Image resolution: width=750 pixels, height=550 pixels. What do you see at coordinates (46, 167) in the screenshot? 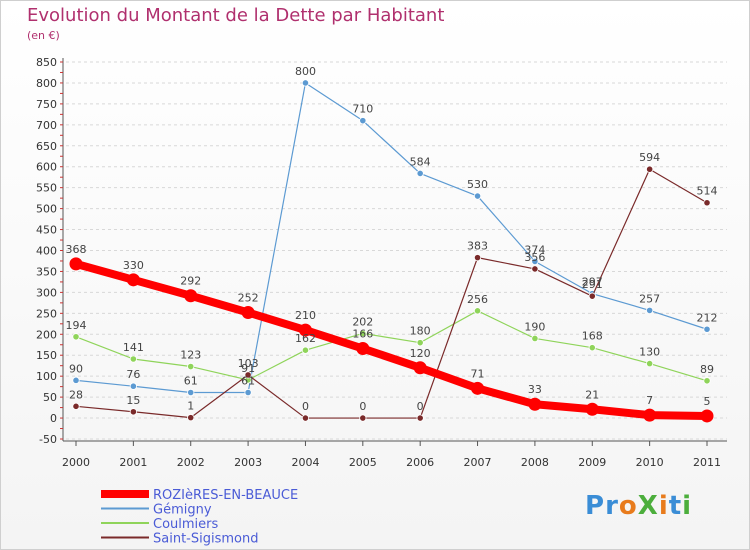
I see `y-tick-label: 600` at bounding box center [46, 167].